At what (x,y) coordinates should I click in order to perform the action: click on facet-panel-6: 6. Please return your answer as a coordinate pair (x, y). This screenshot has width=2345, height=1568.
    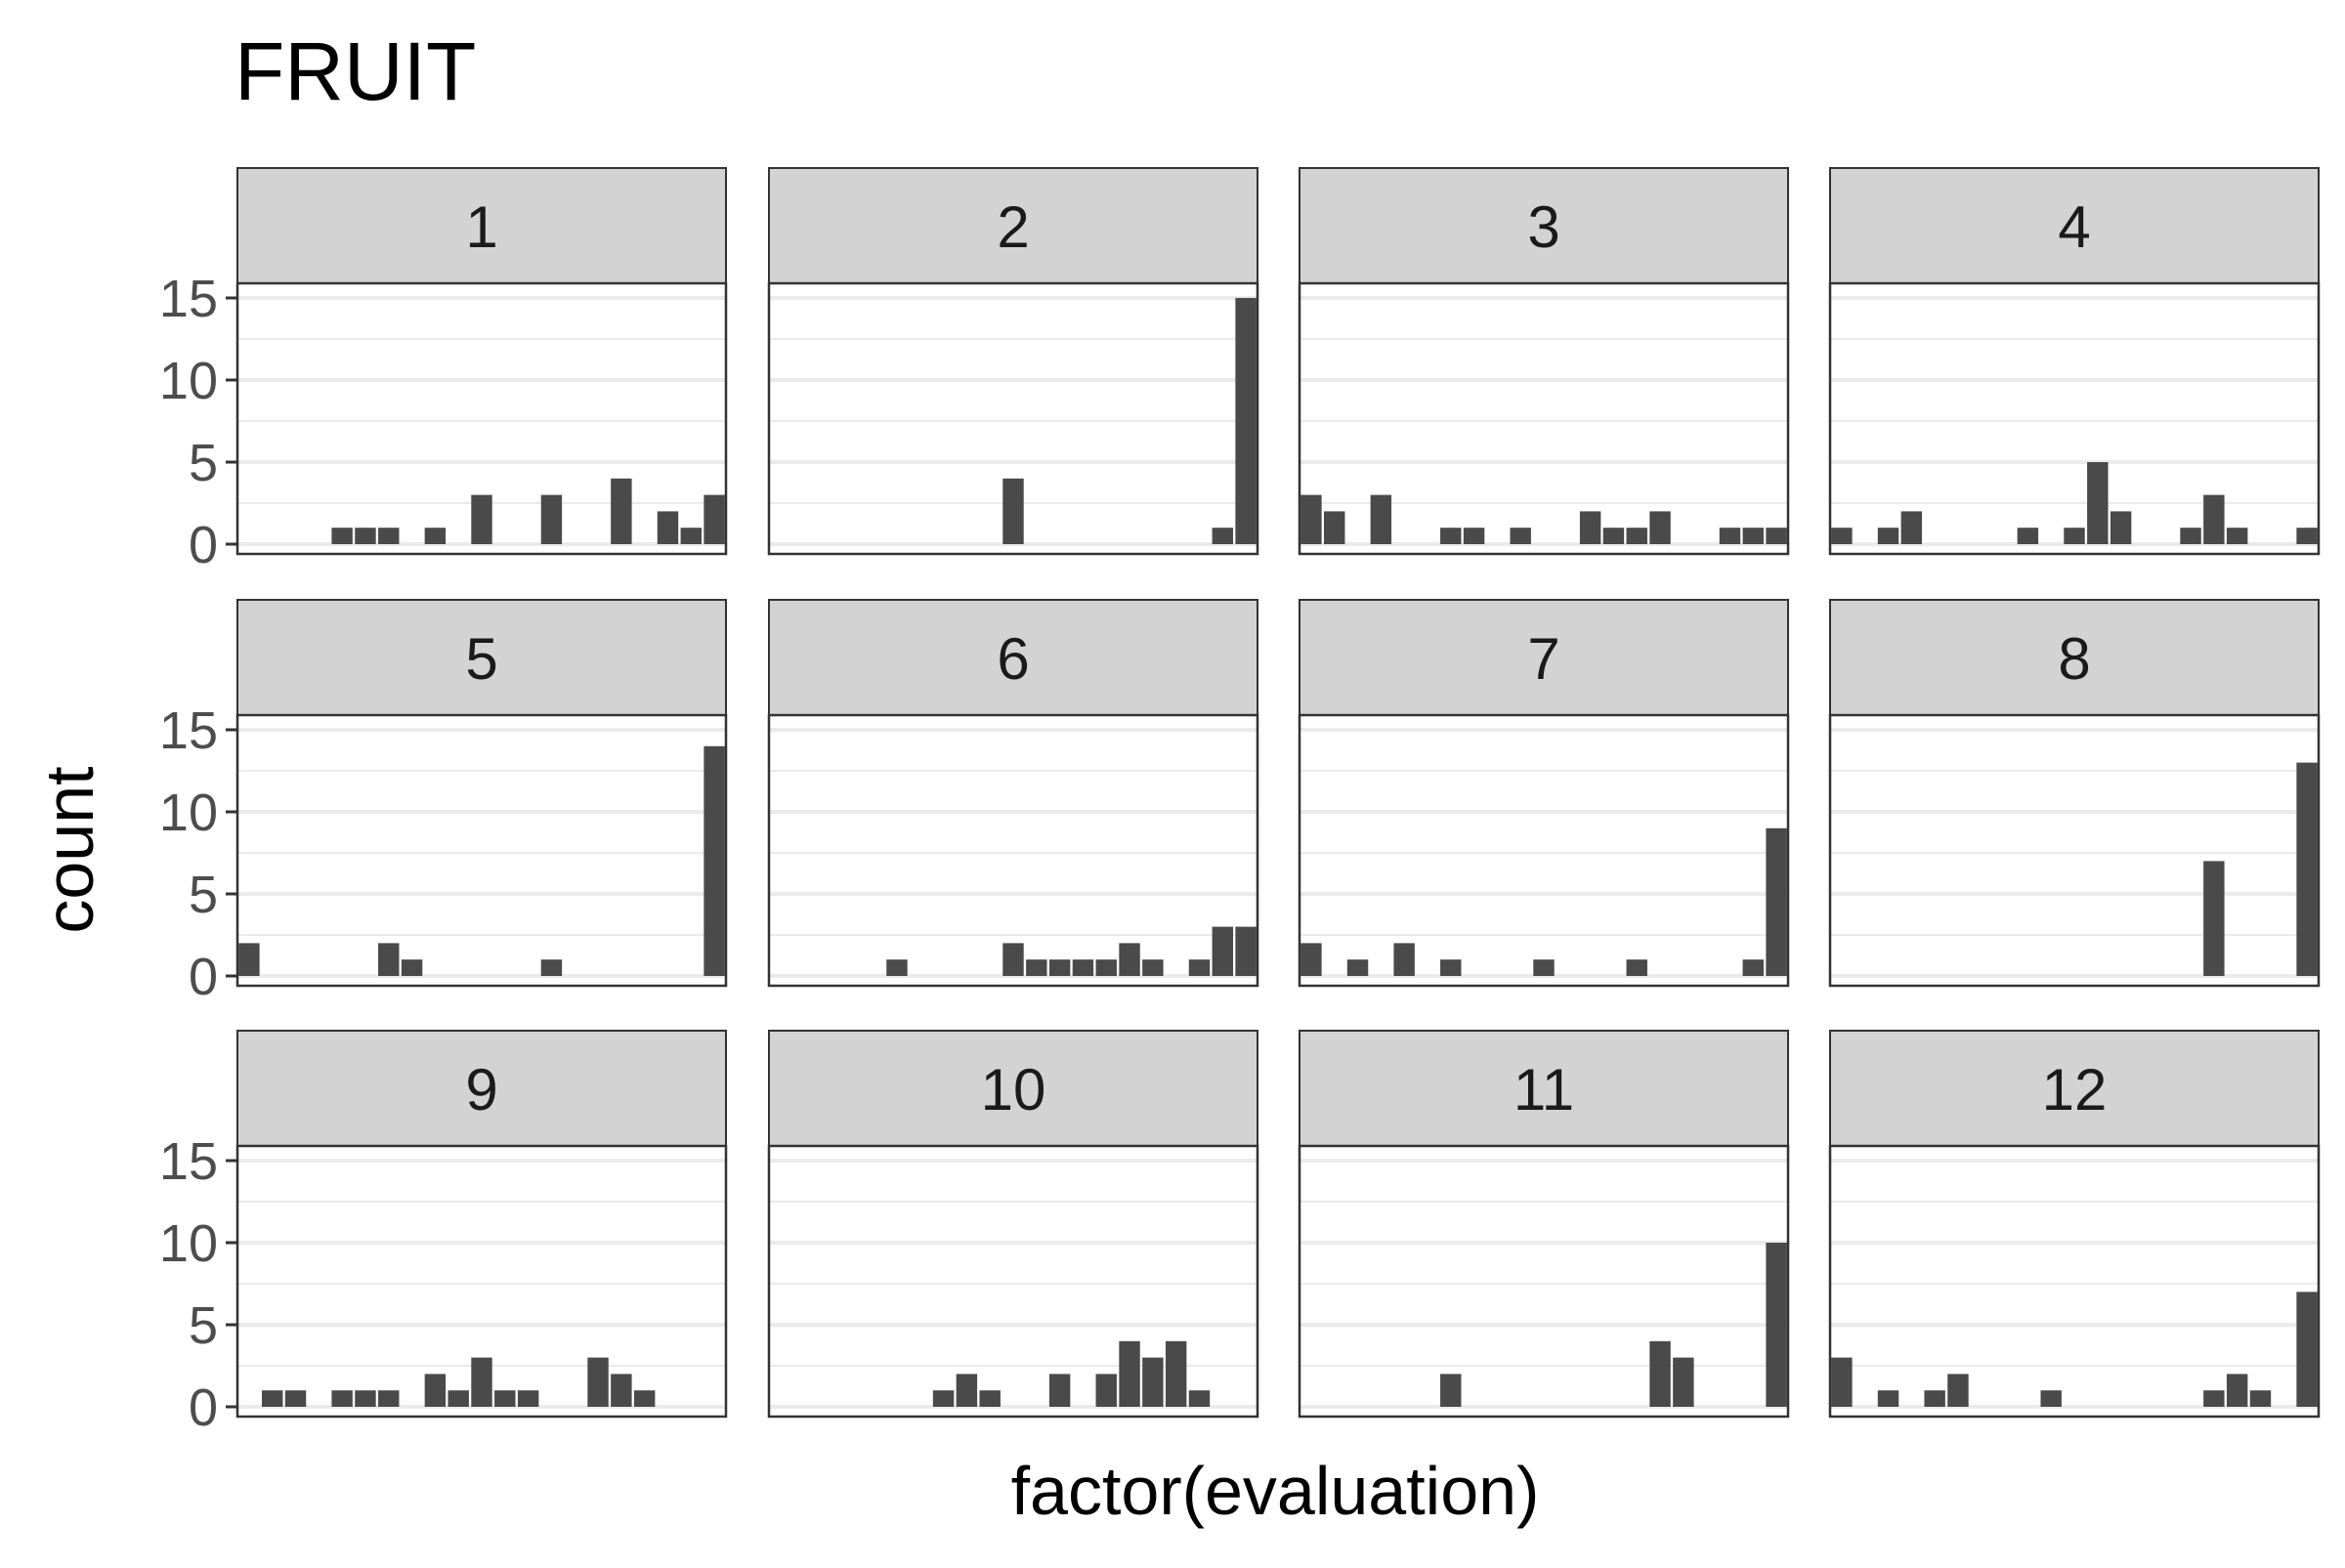
    Looking at the image, I should click on (1013, 793).